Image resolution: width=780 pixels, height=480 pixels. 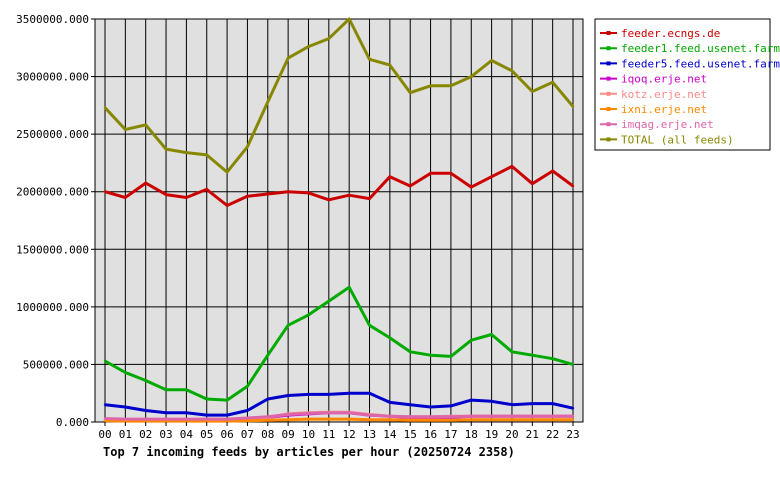 I want to click on x-tick-label: 02, so click(x=145, y=434).